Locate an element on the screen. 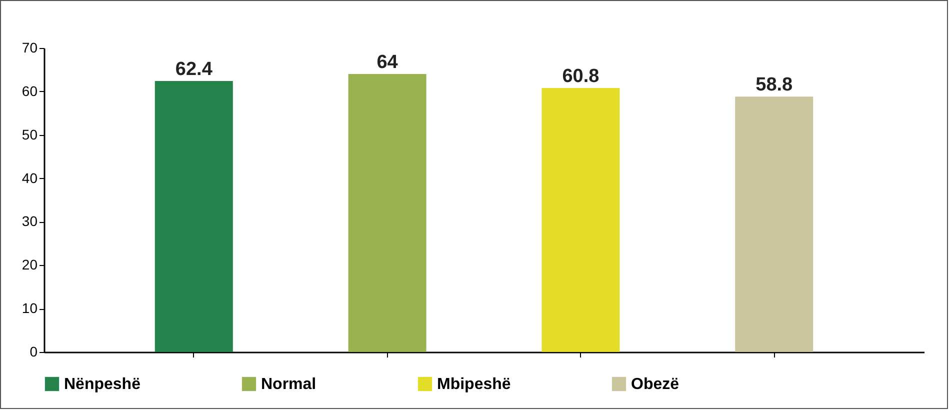 This screenshot has width=950, height=411. y-tick-label: 60 is located at coordinates (30, 90).